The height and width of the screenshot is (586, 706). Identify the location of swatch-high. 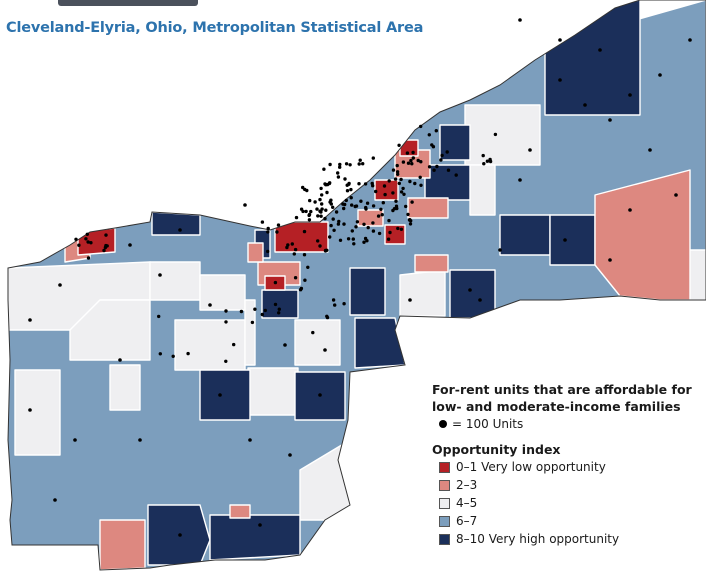
(444, 521).